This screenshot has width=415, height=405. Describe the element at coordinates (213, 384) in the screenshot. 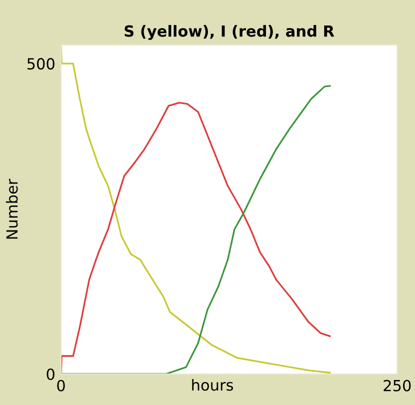

I see `x-axis-title: hours` at that location.